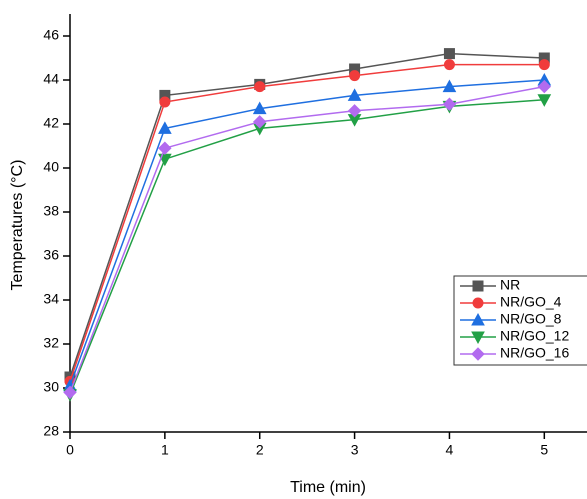  I want to click on y-tick-label: 38, so click(51, 211).